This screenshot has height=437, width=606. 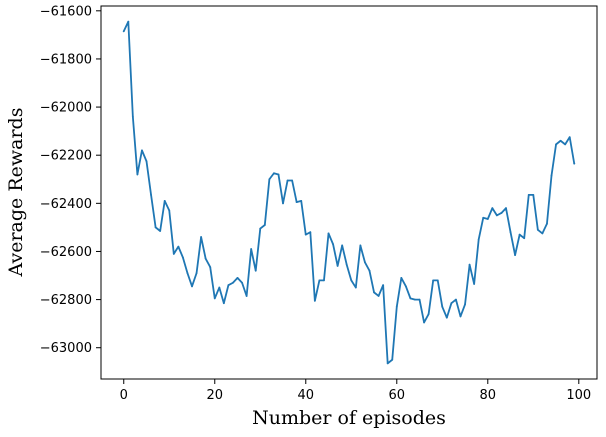 What do you see at coordinates (214, 395) in the screenshot?
I see `x-tick-label: 20` at bounding box center [214, 395].